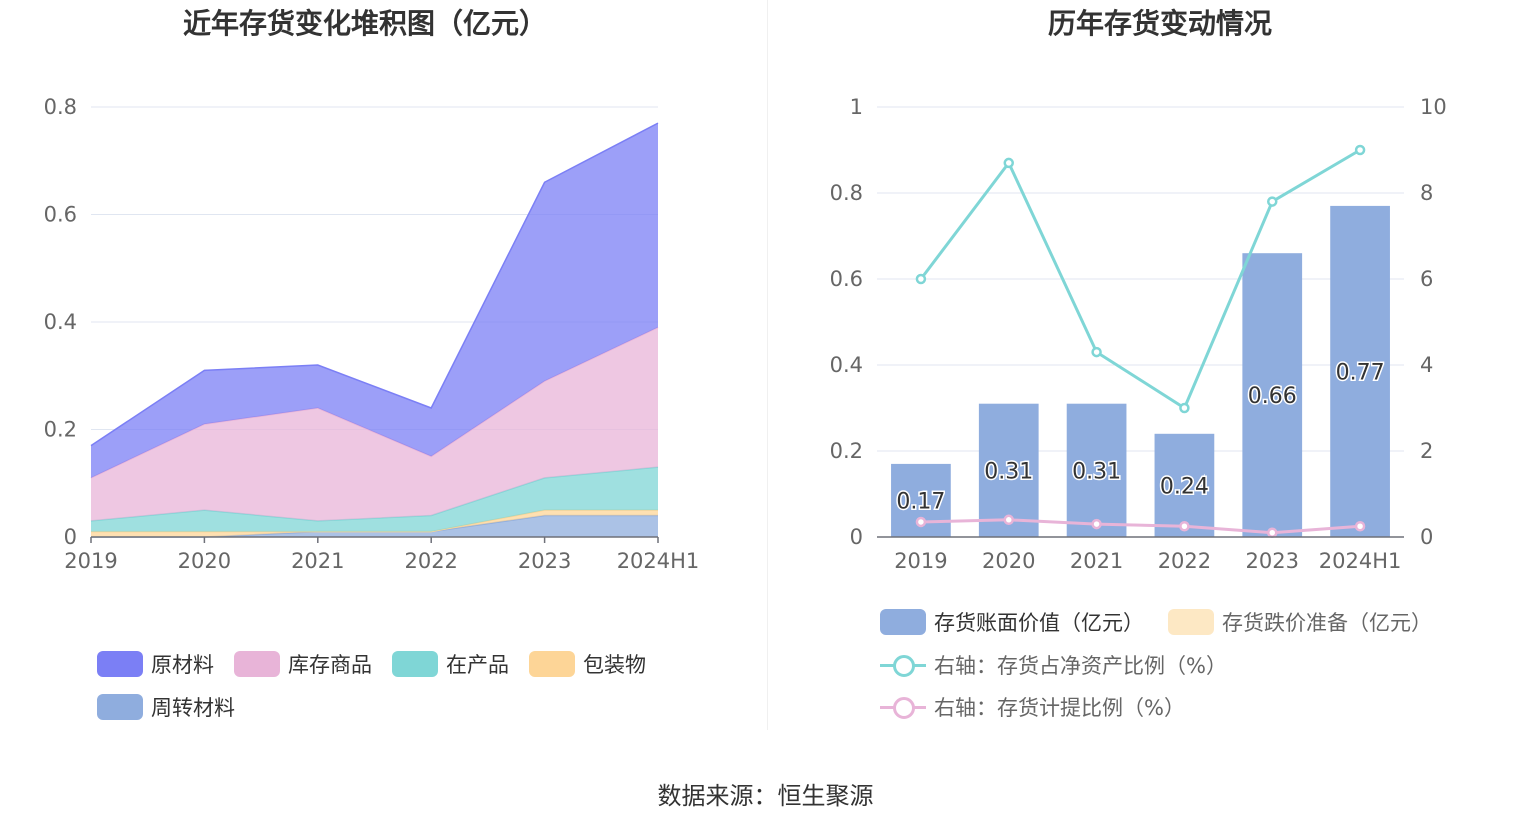 The width and height of the screenshot is (1531, 826). I want to click on right-x-tick-label: 2019, so click(920, 561).